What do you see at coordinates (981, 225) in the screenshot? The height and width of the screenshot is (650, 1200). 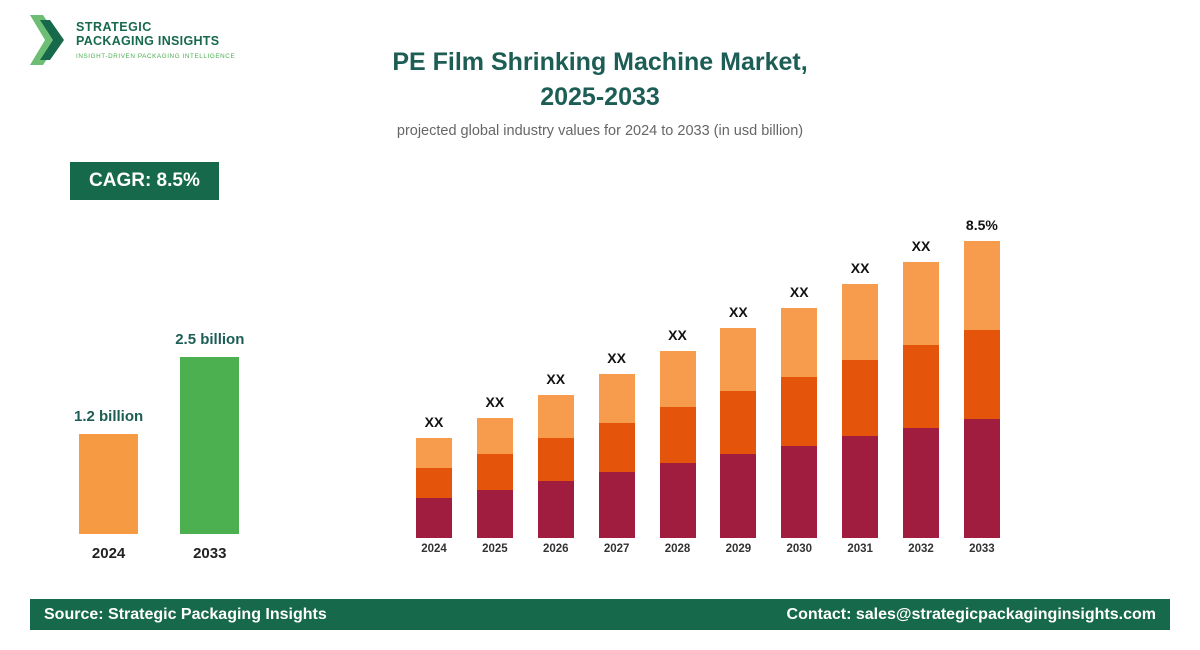 I see `bar-value-label: 8.5%` at bounding box center [981, 225].